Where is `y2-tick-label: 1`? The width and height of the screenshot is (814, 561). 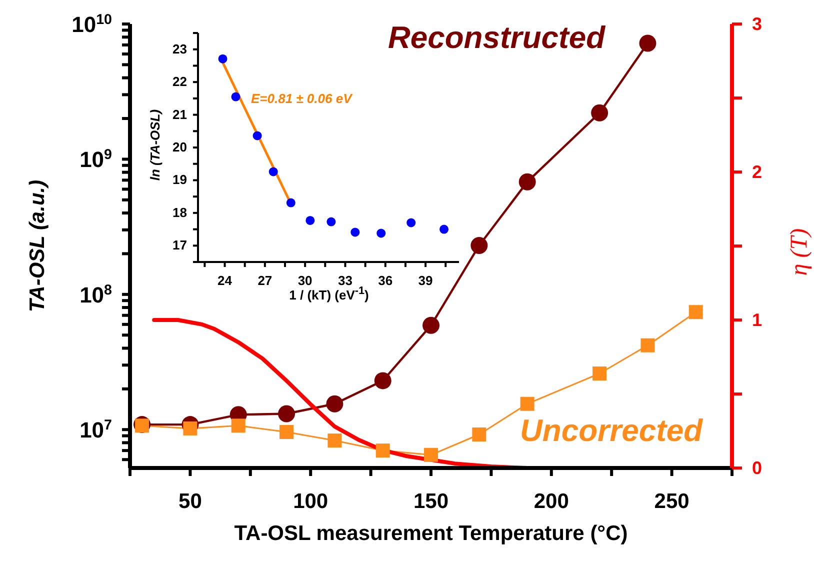
y2-tick-label: 1 is located at coordinates (757, 320).